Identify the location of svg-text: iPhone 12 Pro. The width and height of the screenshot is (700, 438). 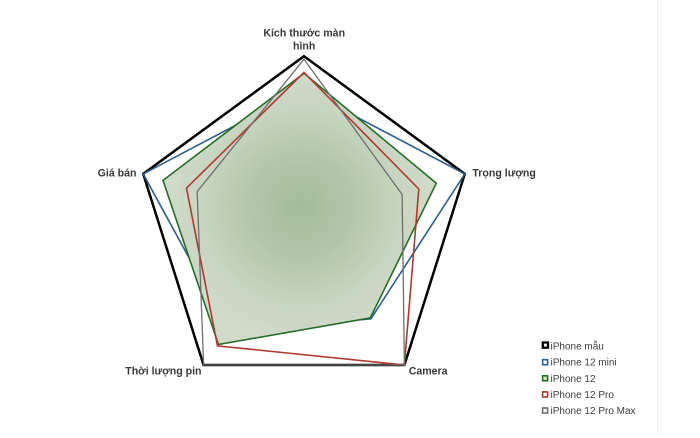
(583, 395).